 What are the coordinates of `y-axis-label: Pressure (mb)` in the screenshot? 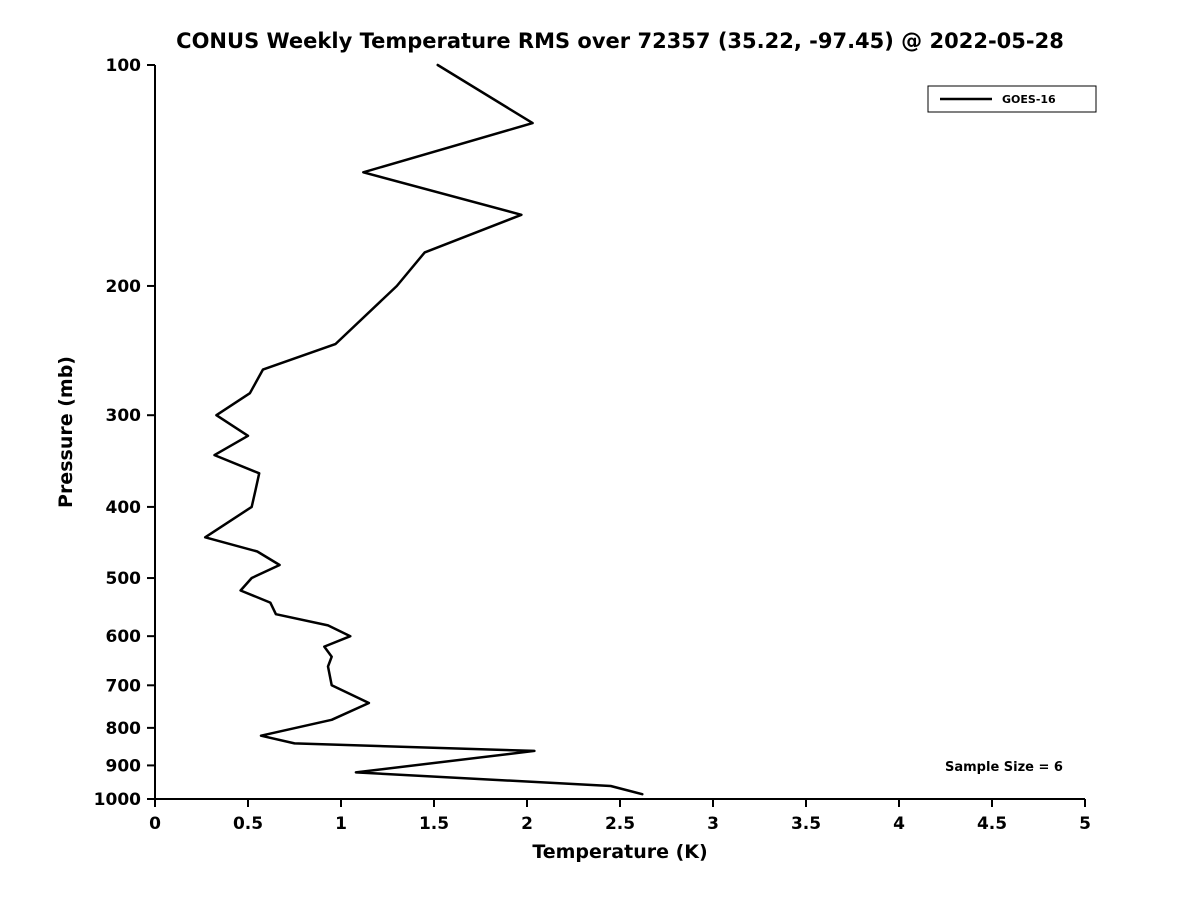 It's located at (66, 432).